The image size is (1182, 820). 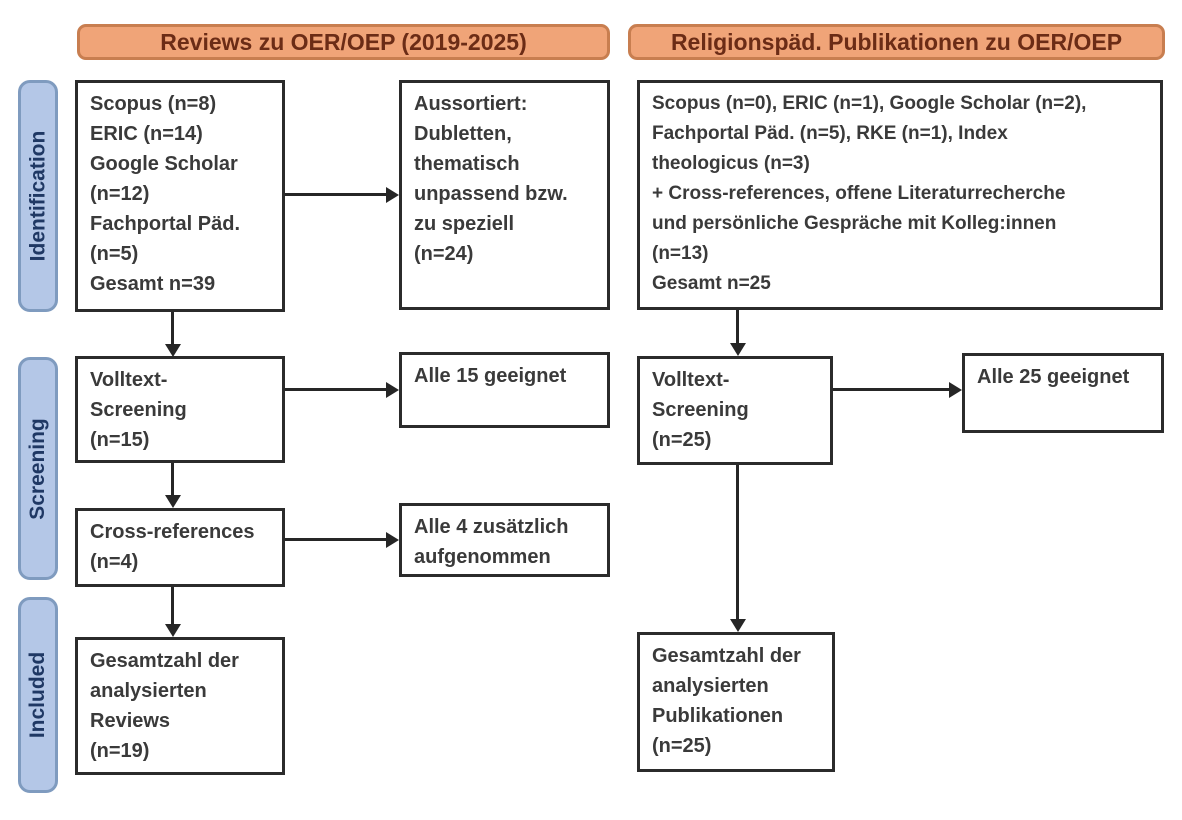 I want to click on arrow-left-fulltext-to-crossref, so click(x=172, y=485).